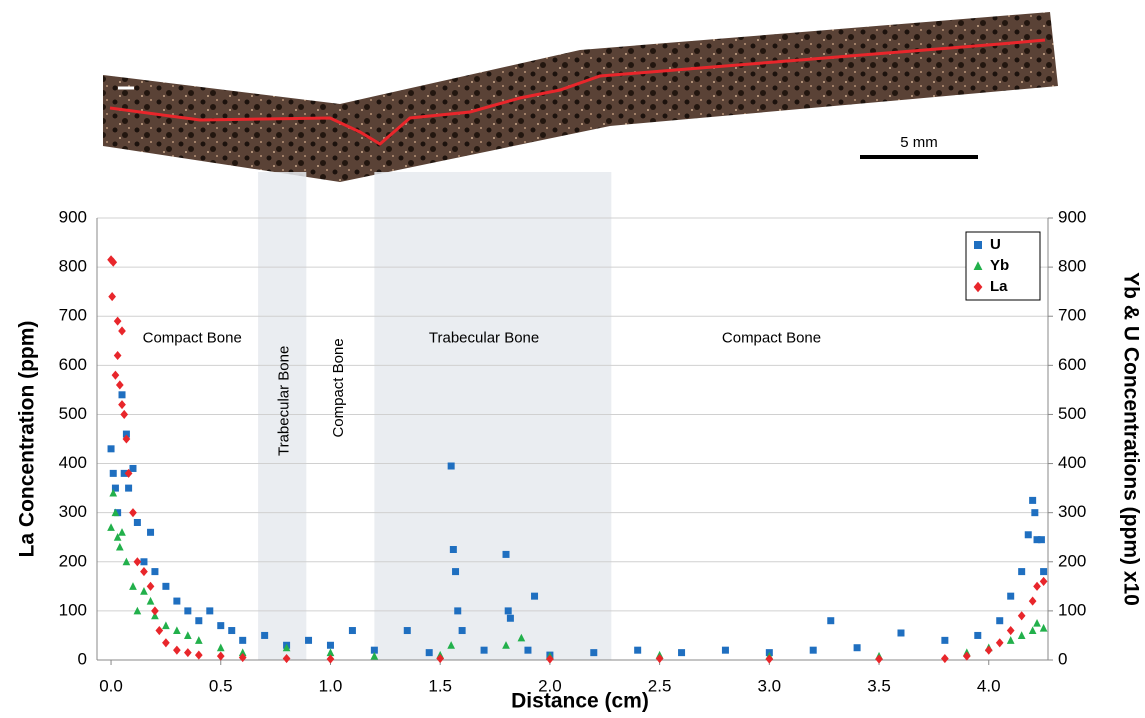 This screenshot has height=718, width=1145. What do you see at coordinates (73, 315) in the screenshot?
I see `y-tick-label: 700` at bounding box center [73, 315].